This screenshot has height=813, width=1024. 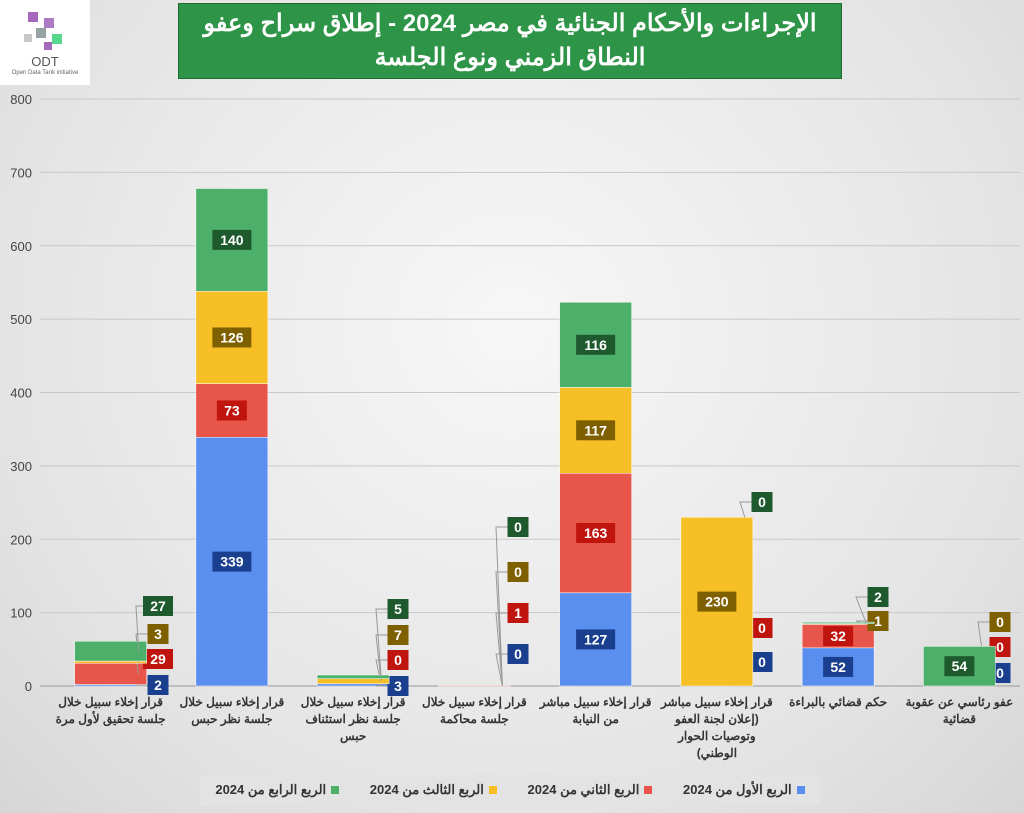 What do you see at coordinates (433, 790) in the screenshot?
I see `legend-item: الربع الثالث من 2024` at bounding box center [433, 790].